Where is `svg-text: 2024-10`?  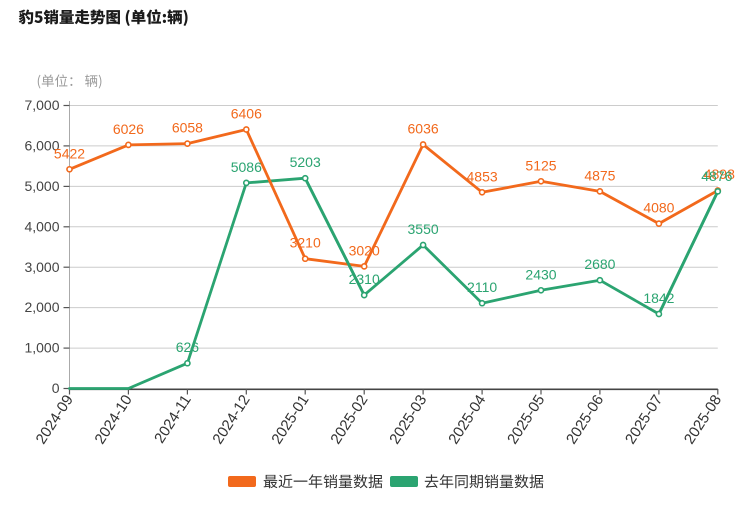 svg-text: 2024-10 is located at coordinates (114, 419).